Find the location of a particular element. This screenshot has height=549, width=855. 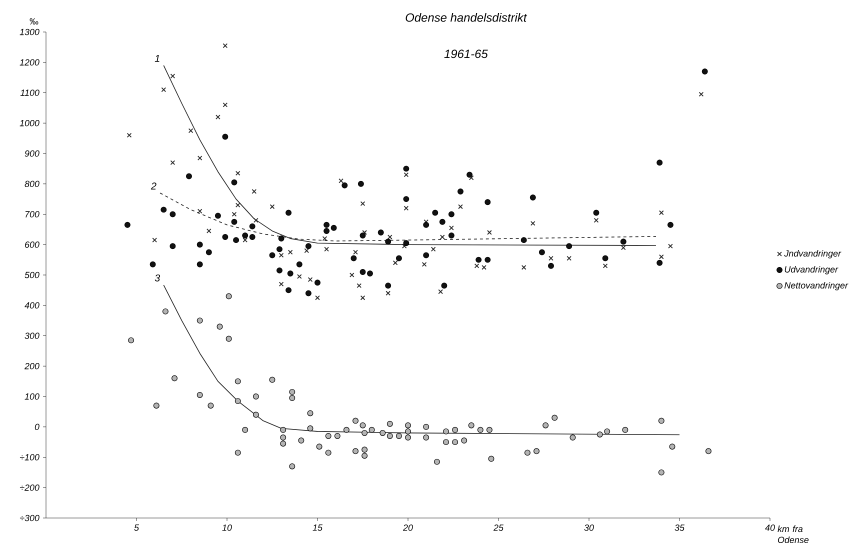

y-tick-label: 1200 is located at coordinates (30, 62).